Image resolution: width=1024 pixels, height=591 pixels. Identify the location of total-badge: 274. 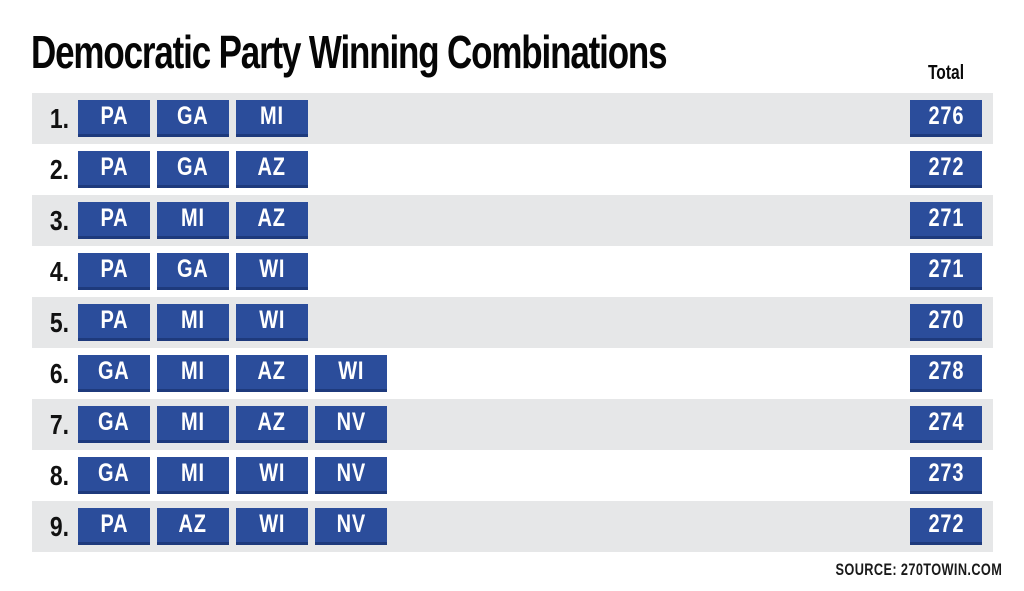
(946, 424).